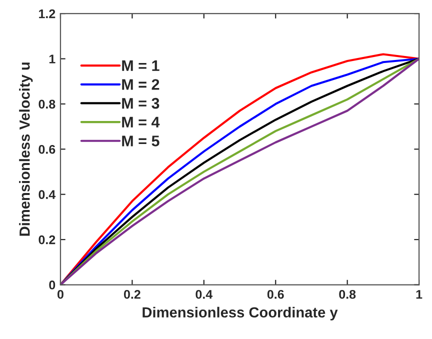 This screenshot has height=339, width=432. I want to click on legend-label: M = 1, so click(141, 65).